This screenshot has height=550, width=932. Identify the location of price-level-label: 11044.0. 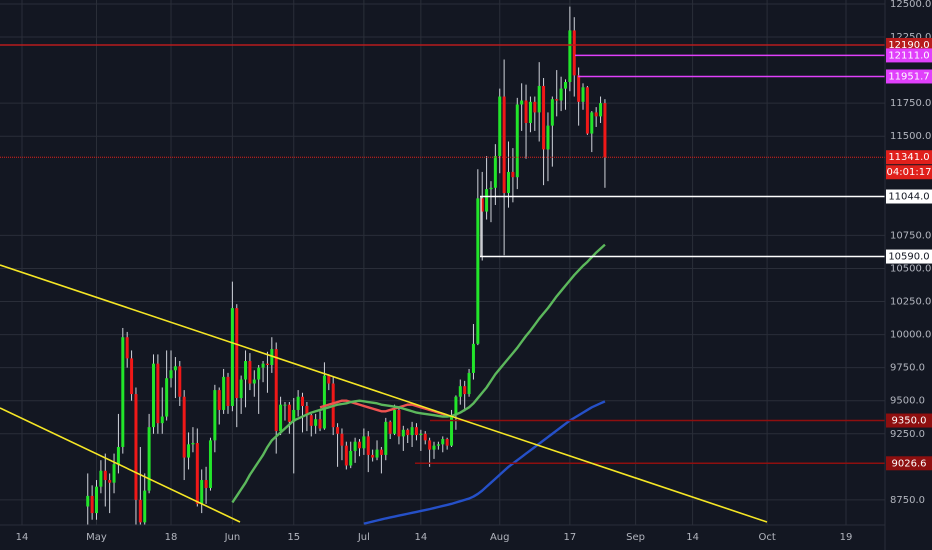
(908, 197).